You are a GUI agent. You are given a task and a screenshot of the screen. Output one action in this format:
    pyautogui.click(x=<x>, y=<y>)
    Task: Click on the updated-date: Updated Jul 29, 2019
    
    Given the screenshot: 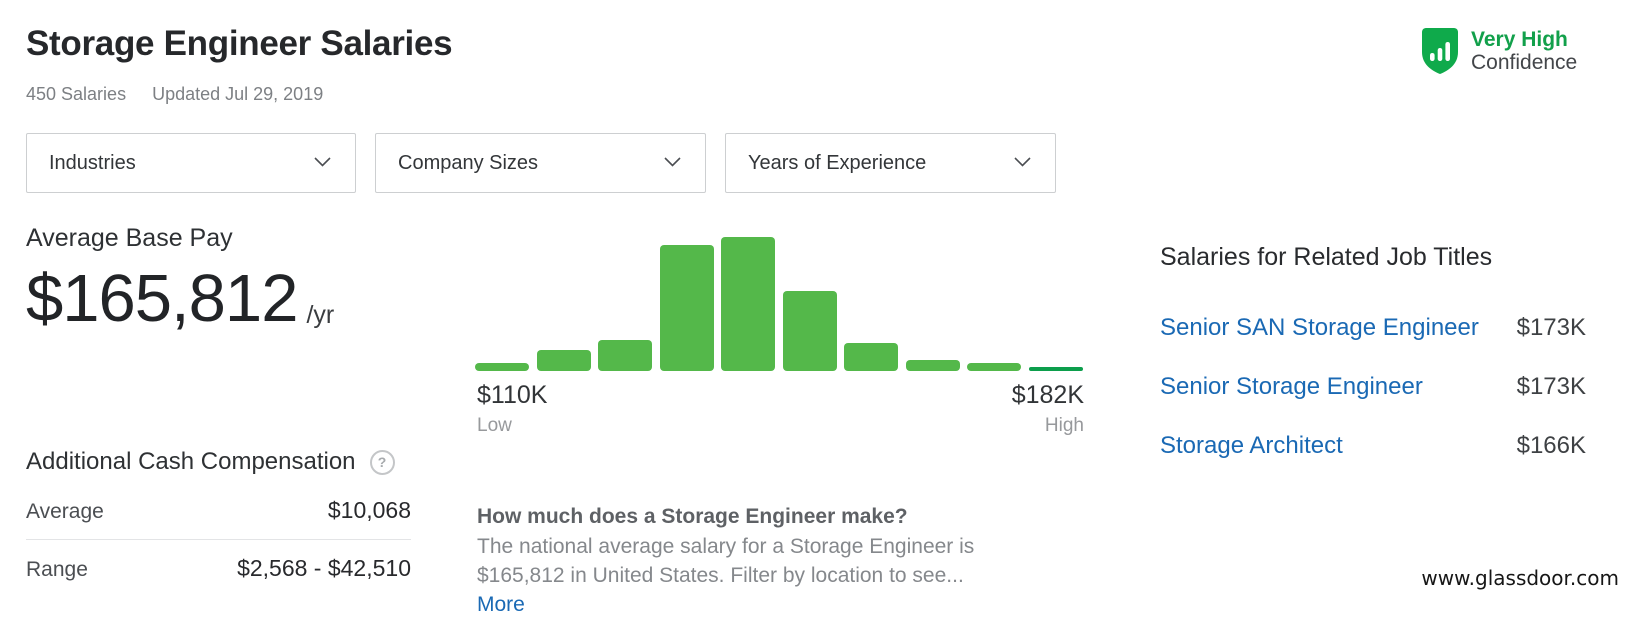 What is the action you would take?
    pyautogui.click(x=238, y=94)
    